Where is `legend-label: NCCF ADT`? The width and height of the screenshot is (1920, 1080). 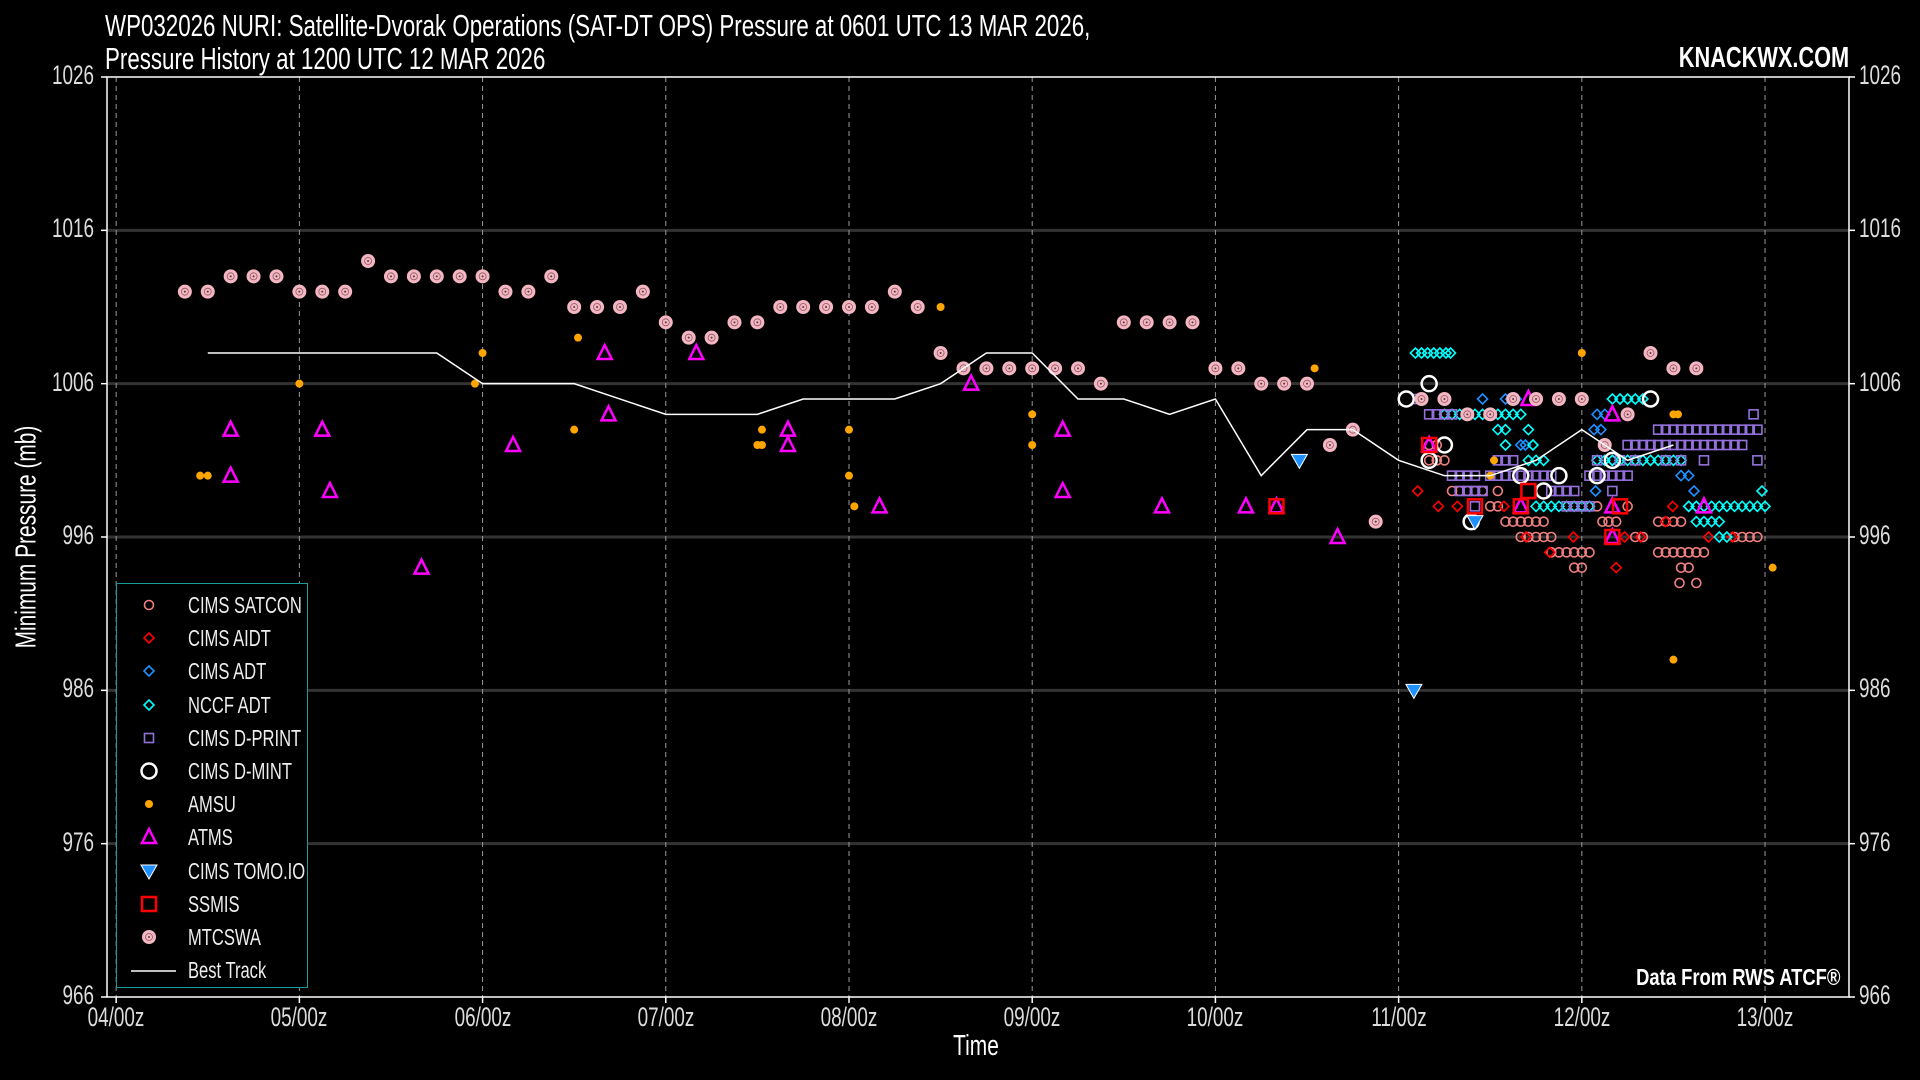 legend-label: NCCF ADT is located at coordinates (229, 704).